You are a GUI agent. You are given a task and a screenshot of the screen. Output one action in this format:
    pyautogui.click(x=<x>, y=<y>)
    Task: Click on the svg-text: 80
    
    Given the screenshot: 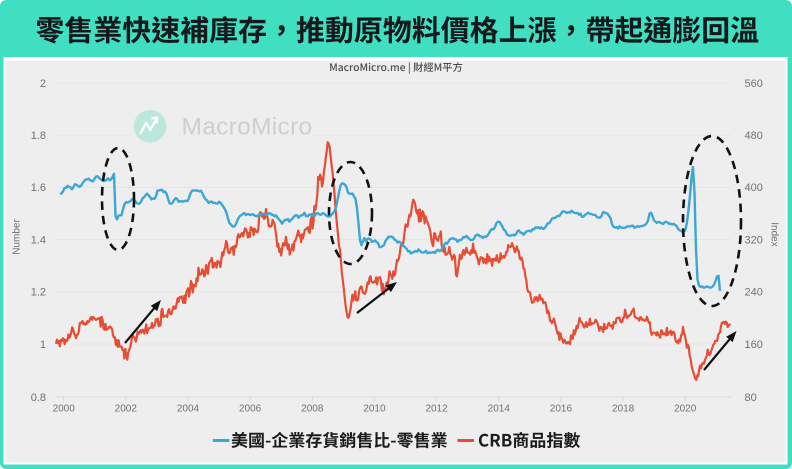 What is the action you would take?
    pyautogui.click(x=751, y=398)
    